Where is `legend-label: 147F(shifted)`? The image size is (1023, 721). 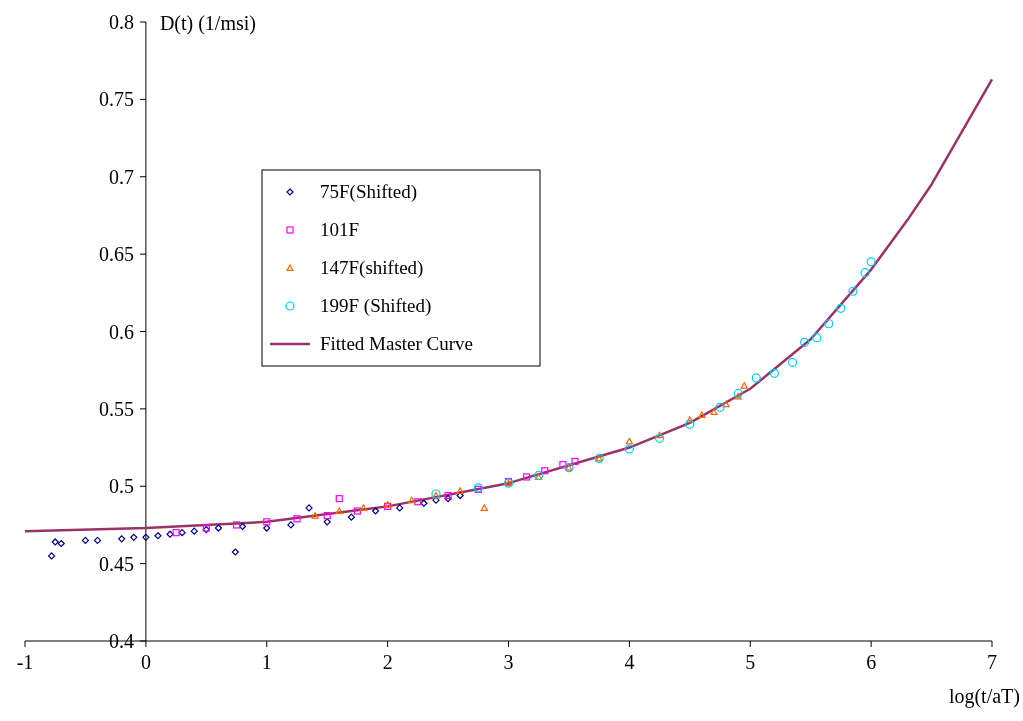
legend-label: 147F(shifted) is located at coordinates (372, 268).